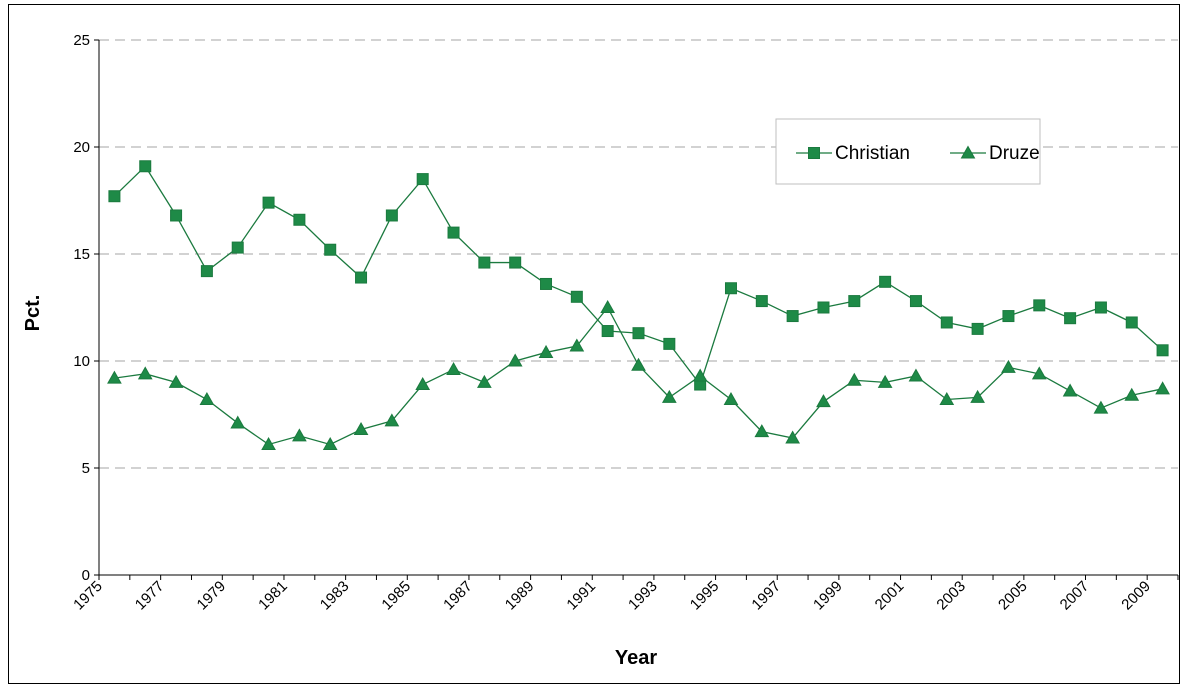  What do you see at coordinates (1014, 153) in the screenshot?
I see `legend-label: Druze` at bounding box center [1014, 153].